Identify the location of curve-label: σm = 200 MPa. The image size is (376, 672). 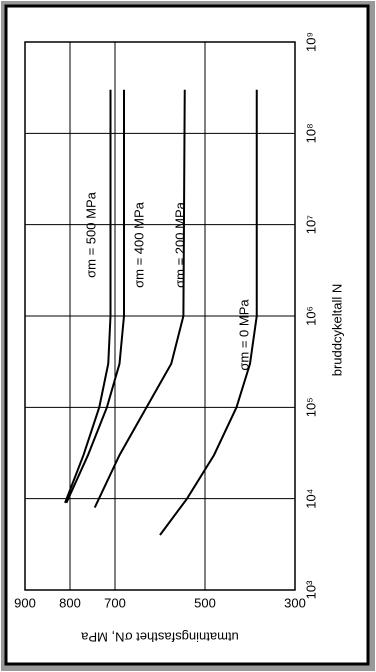
(179, 244).